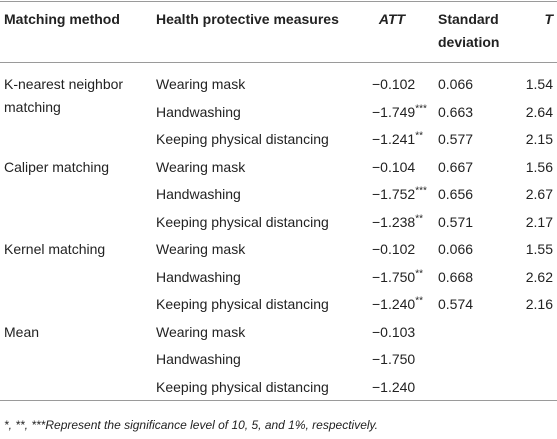 Image resolution: width=557 pixels, height=439 pixels. I want to click on att-cell: −0.104, so click(394, 166).